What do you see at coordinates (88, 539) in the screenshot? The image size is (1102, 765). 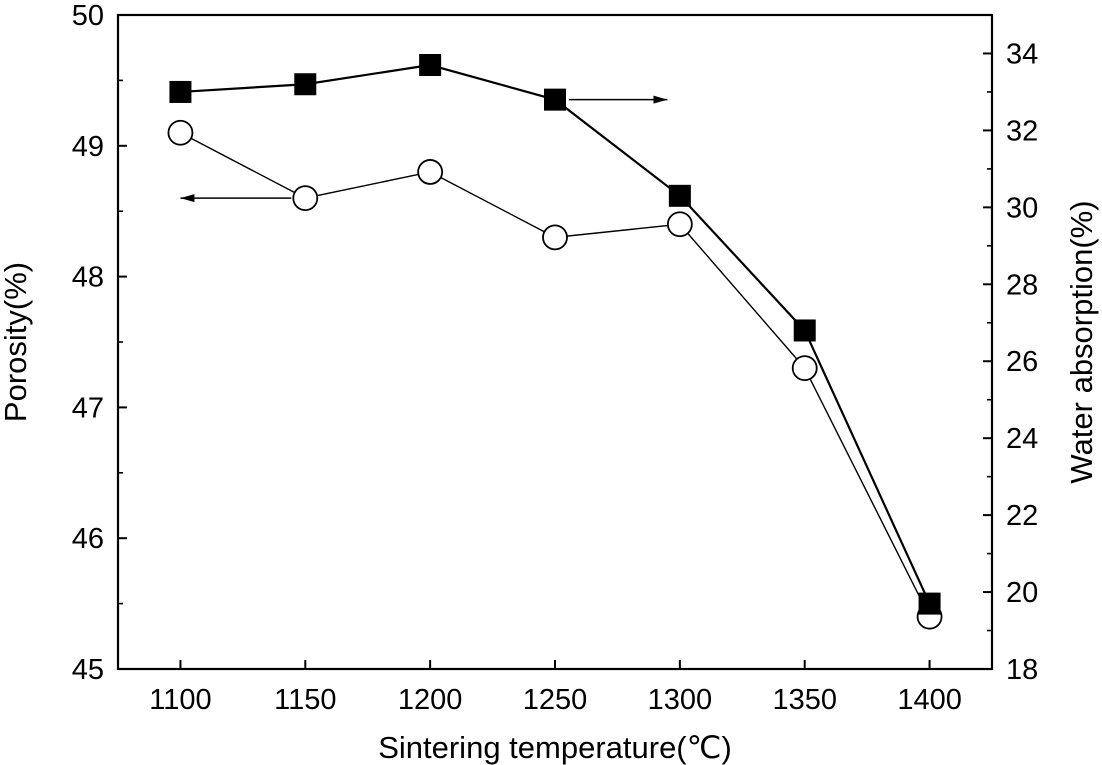 I see `y-tick-label: 46` at bounding box center [88, 539].